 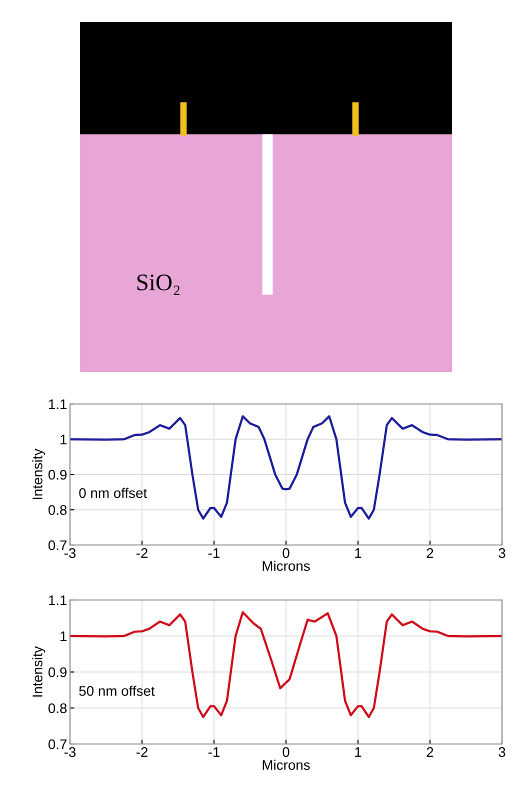 I want to click on annotation: 0 nm offset, so click(x=113, y=493).